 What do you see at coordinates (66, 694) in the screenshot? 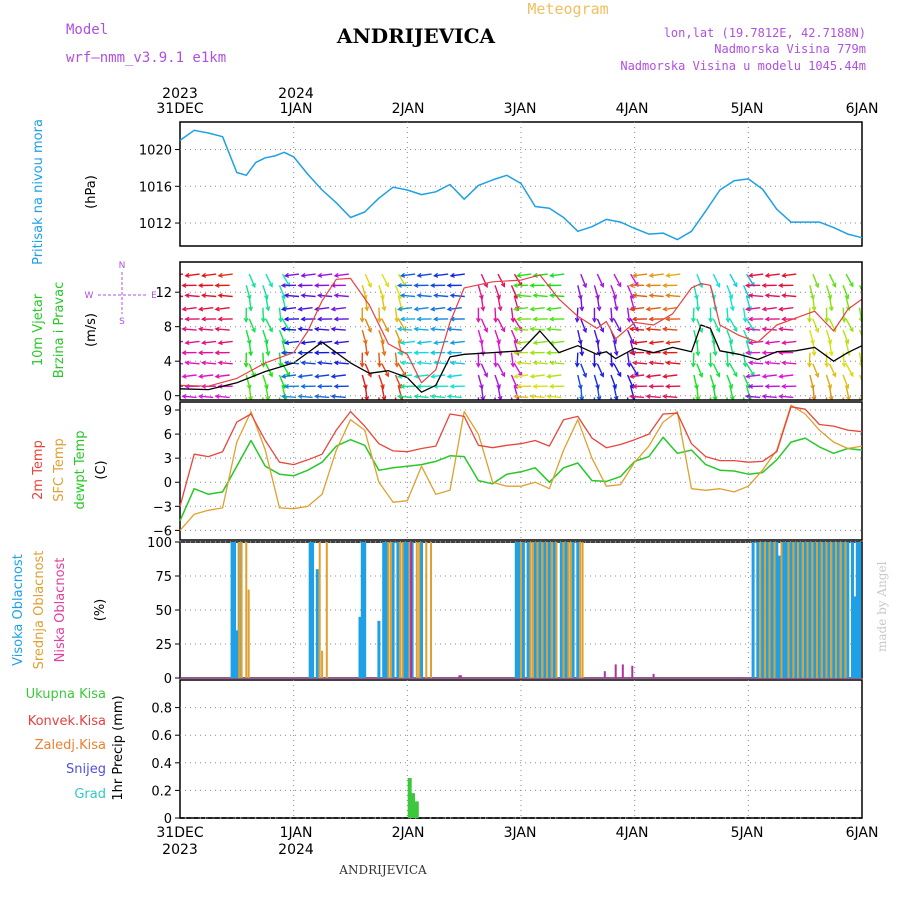
I see `precip-legend-total: Ukupna Kisa` at bounding box center [66, 694].